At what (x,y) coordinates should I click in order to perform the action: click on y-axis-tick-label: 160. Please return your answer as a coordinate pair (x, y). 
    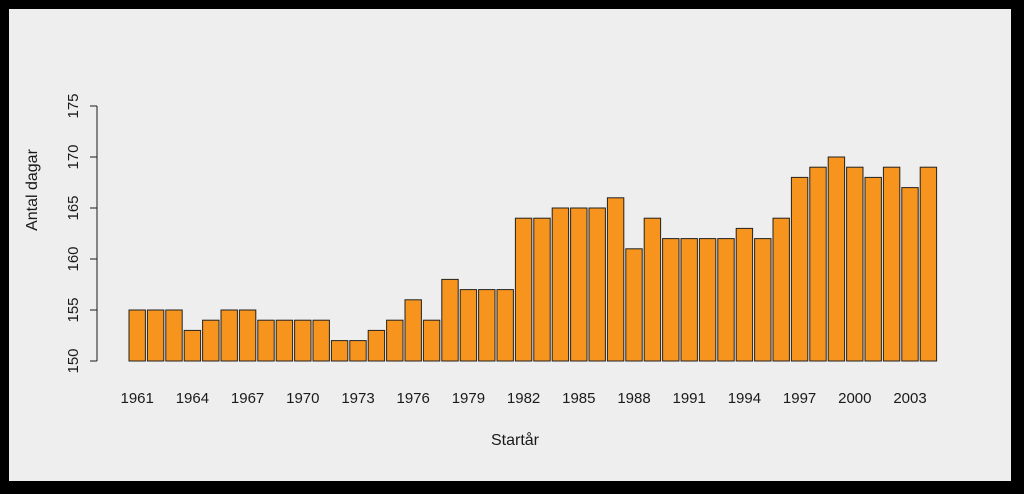
    Looking at the image, I should click on (73, 258).